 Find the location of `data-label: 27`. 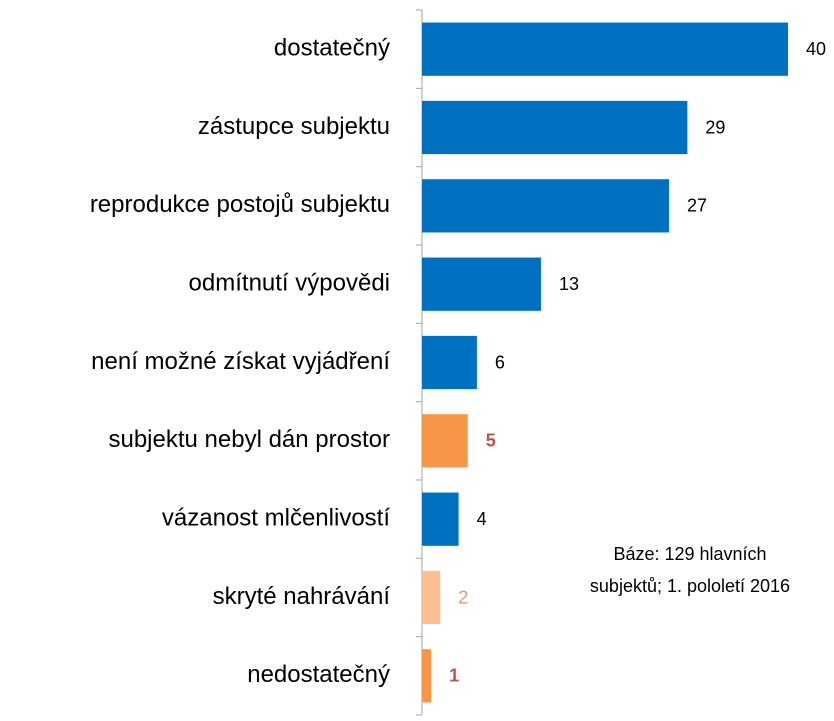

data-label: 27 is located at coordinates (697, 206).